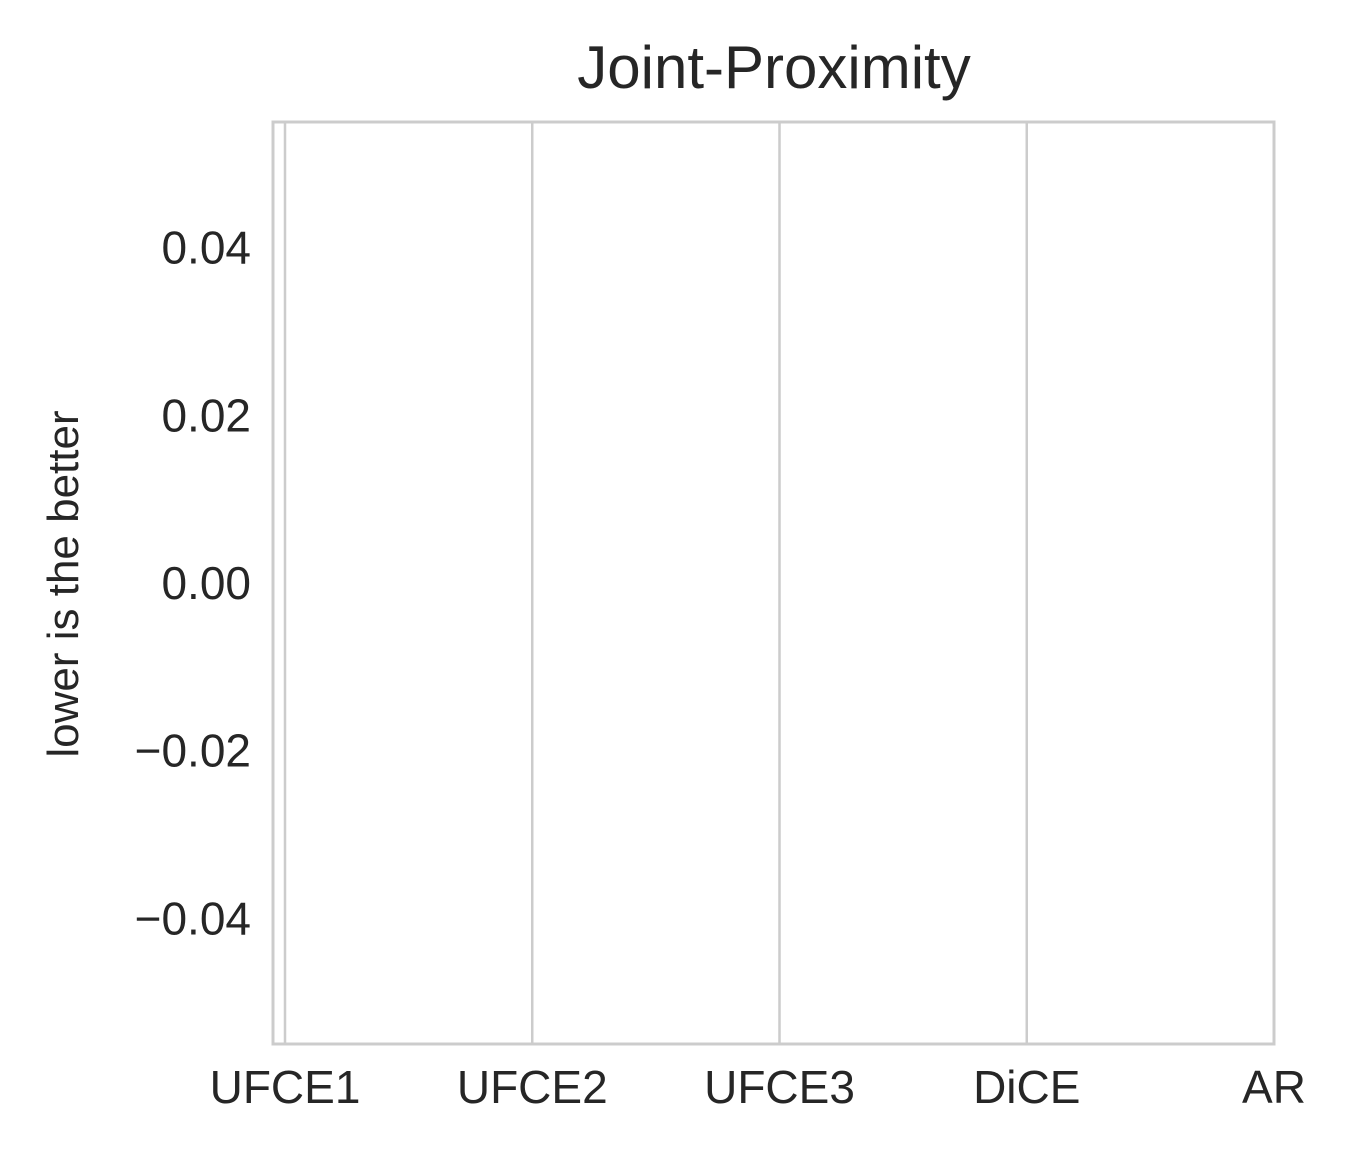  Describe the element at coordinates (779, 1087) in the screenshot. I see `x-tick-label: UFCE3` at that location.